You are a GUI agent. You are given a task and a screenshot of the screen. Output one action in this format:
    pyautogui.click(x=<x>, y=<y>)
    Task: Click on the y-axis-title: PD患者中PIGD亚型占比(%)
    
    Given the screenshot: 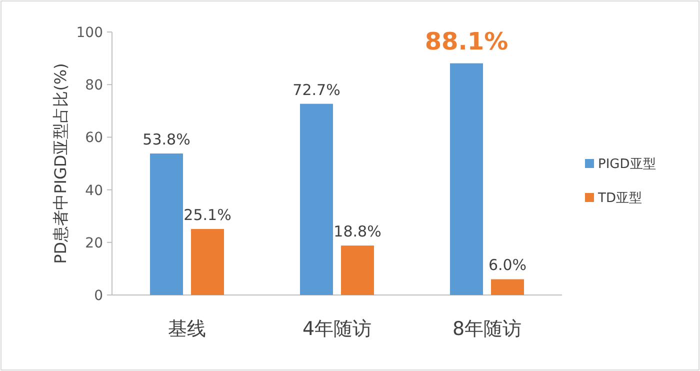 What is the action you would take?
    pyautogui.click(x=60, y=163)
    